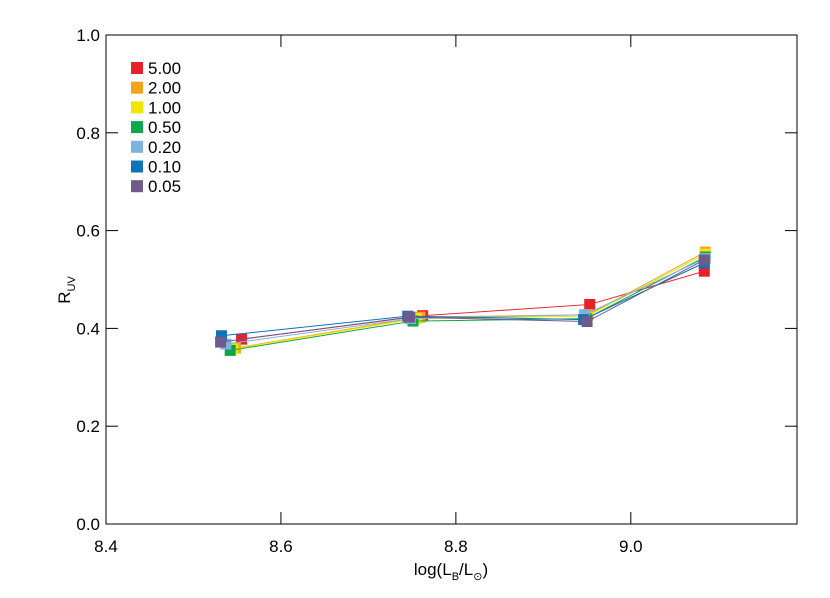  I want to click on y-tick-label: 1.0, so click(88, 35).